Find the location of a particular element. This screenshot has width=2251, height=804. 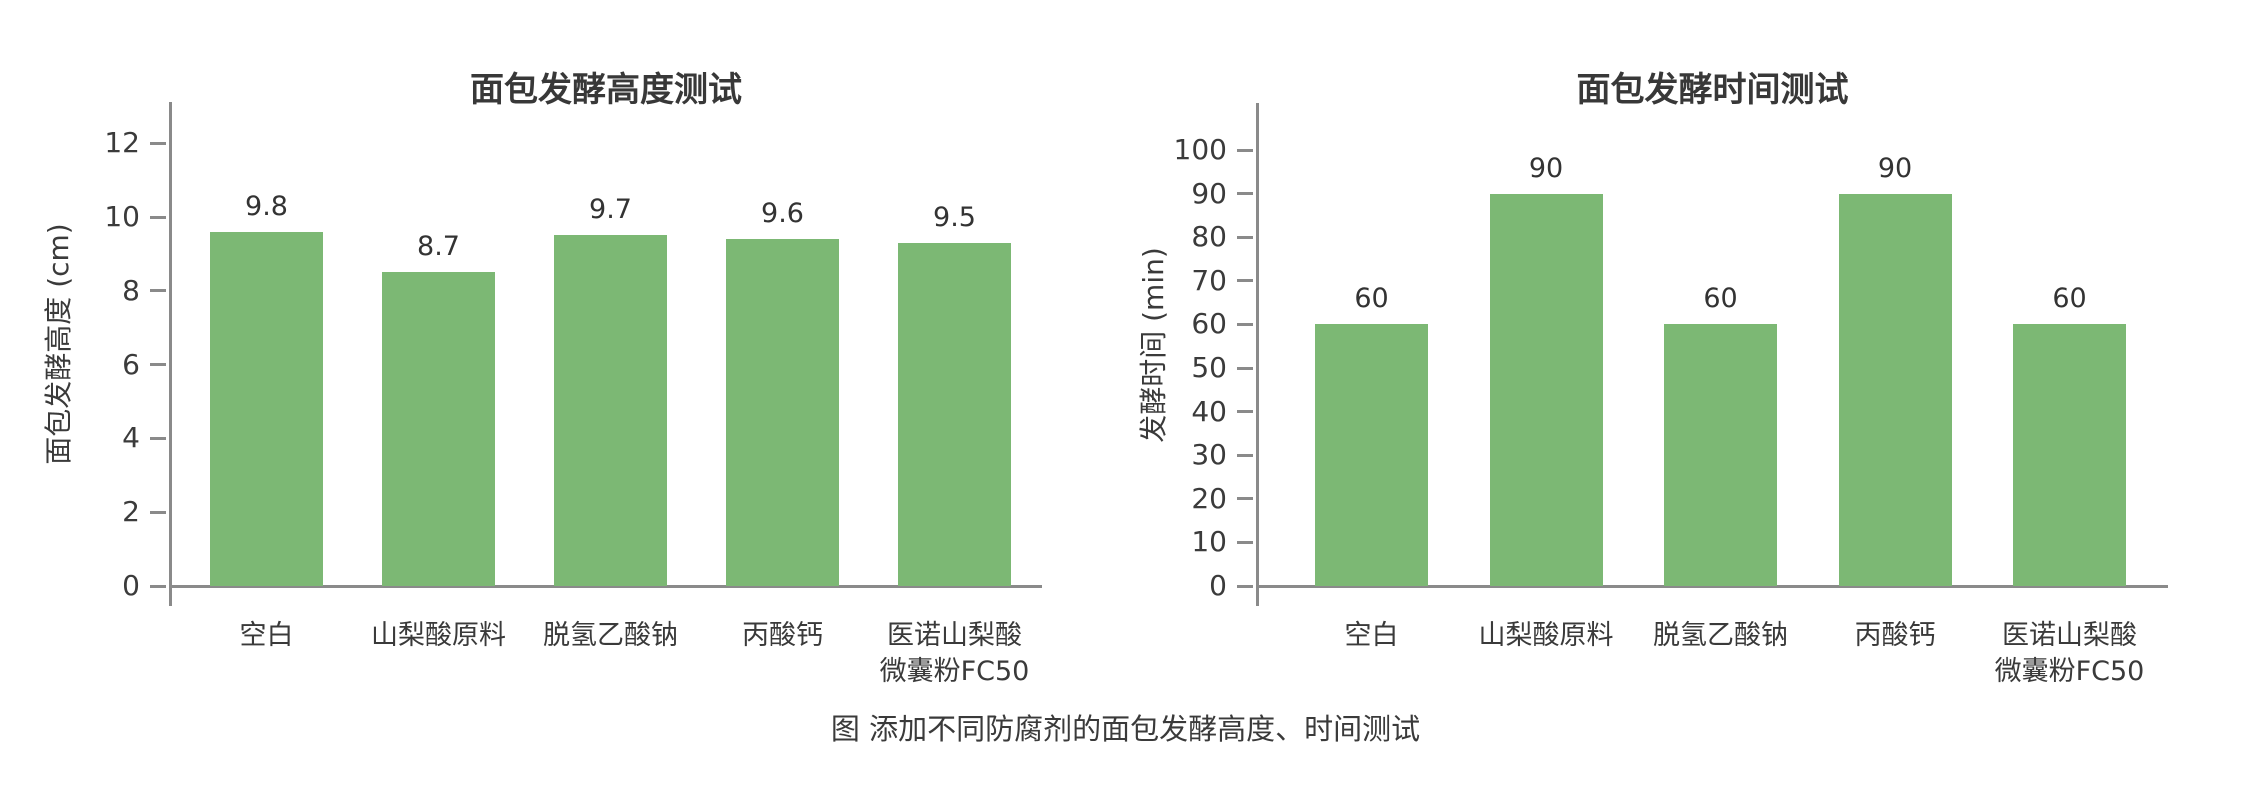

y-tick-label: 4 is located at coordinates (131, 438).